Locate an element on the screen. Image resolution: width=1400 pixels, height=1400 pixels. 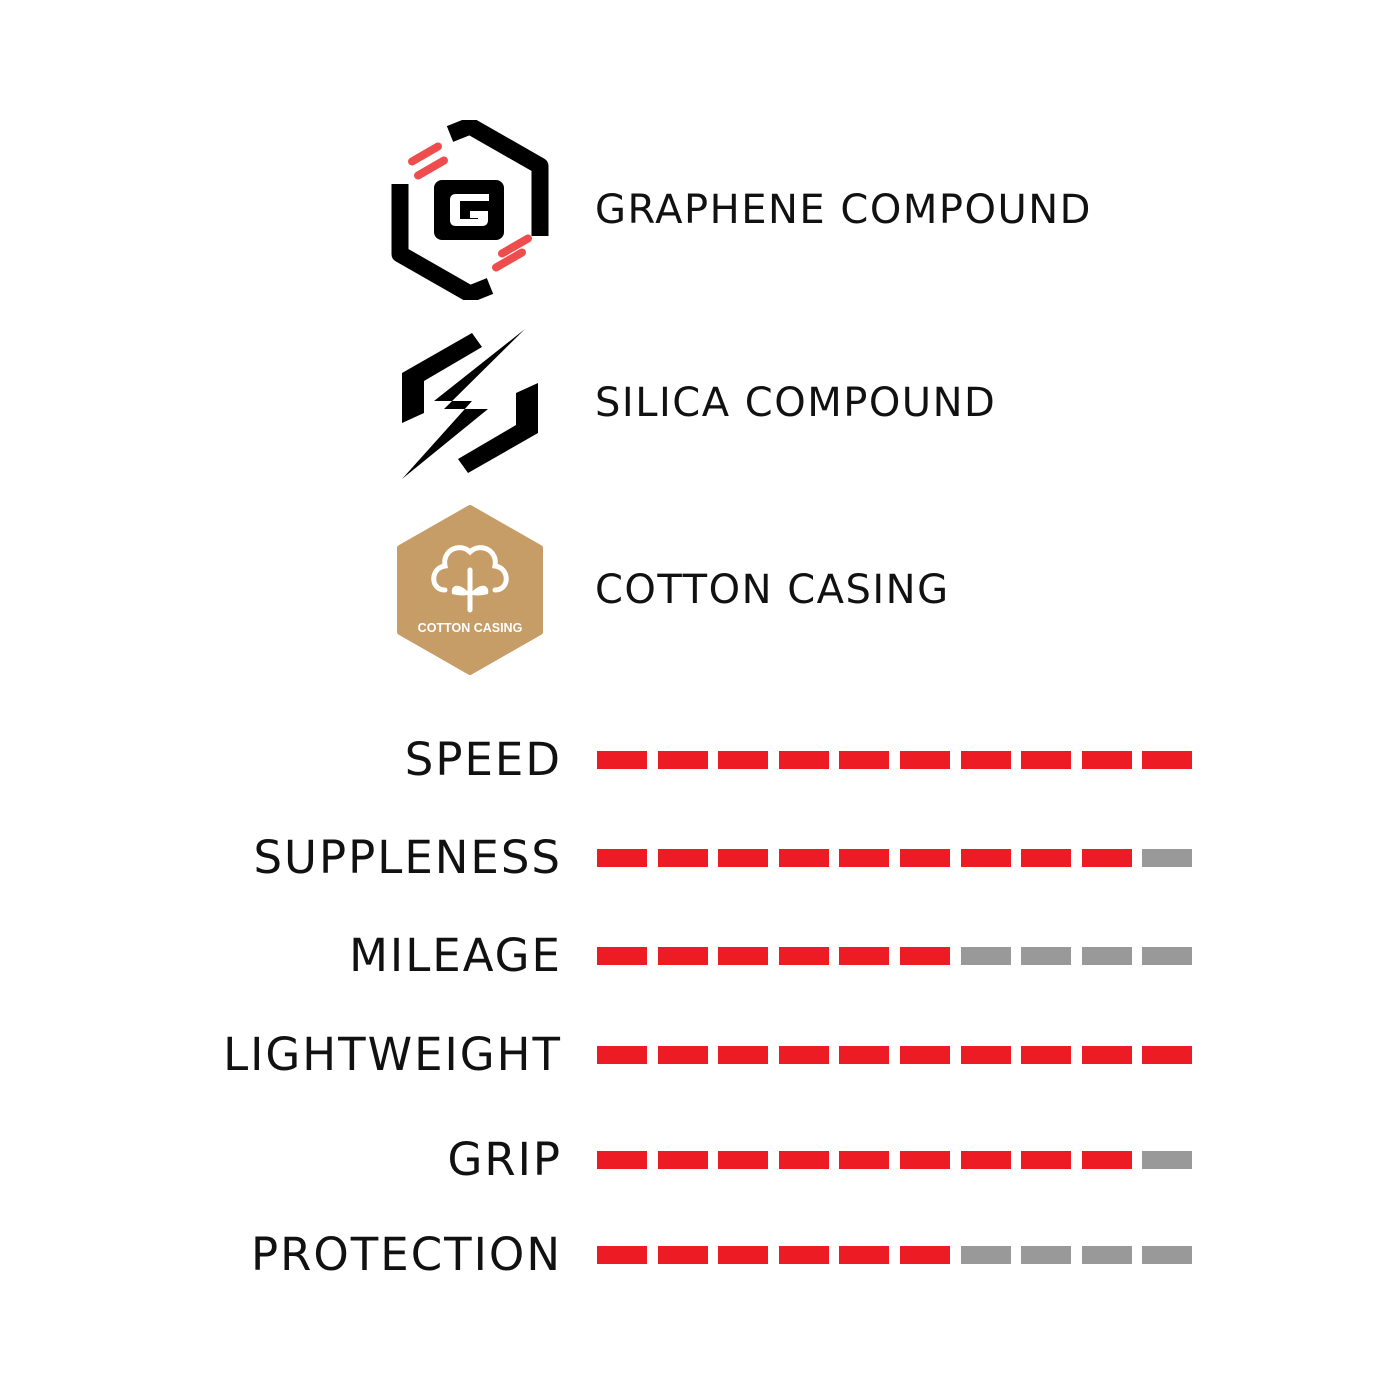
rating-label: GRIP is located at coordinates (504, 1159).